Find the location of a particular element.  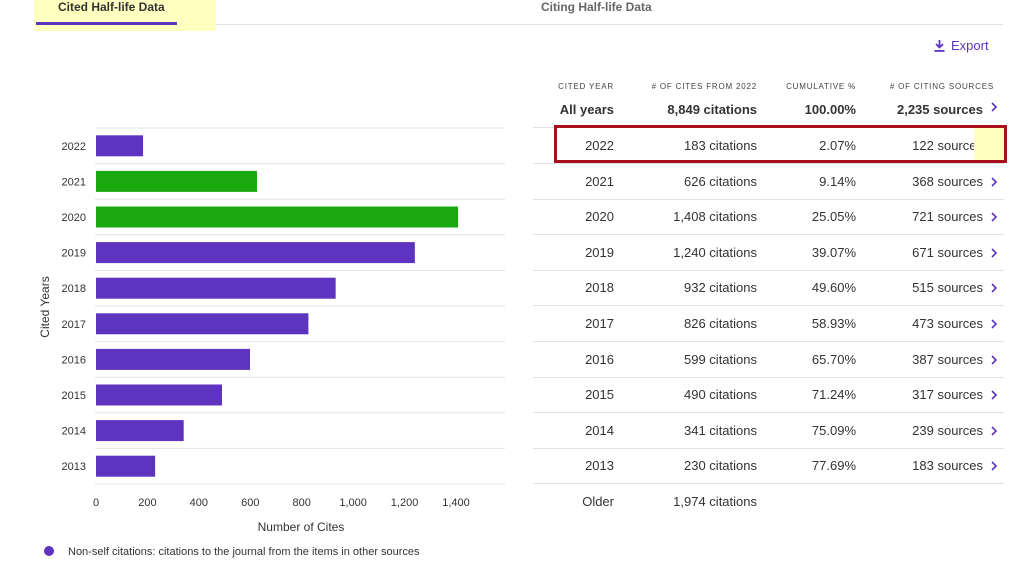

bar-2018 is located at coordinates (216, 288).